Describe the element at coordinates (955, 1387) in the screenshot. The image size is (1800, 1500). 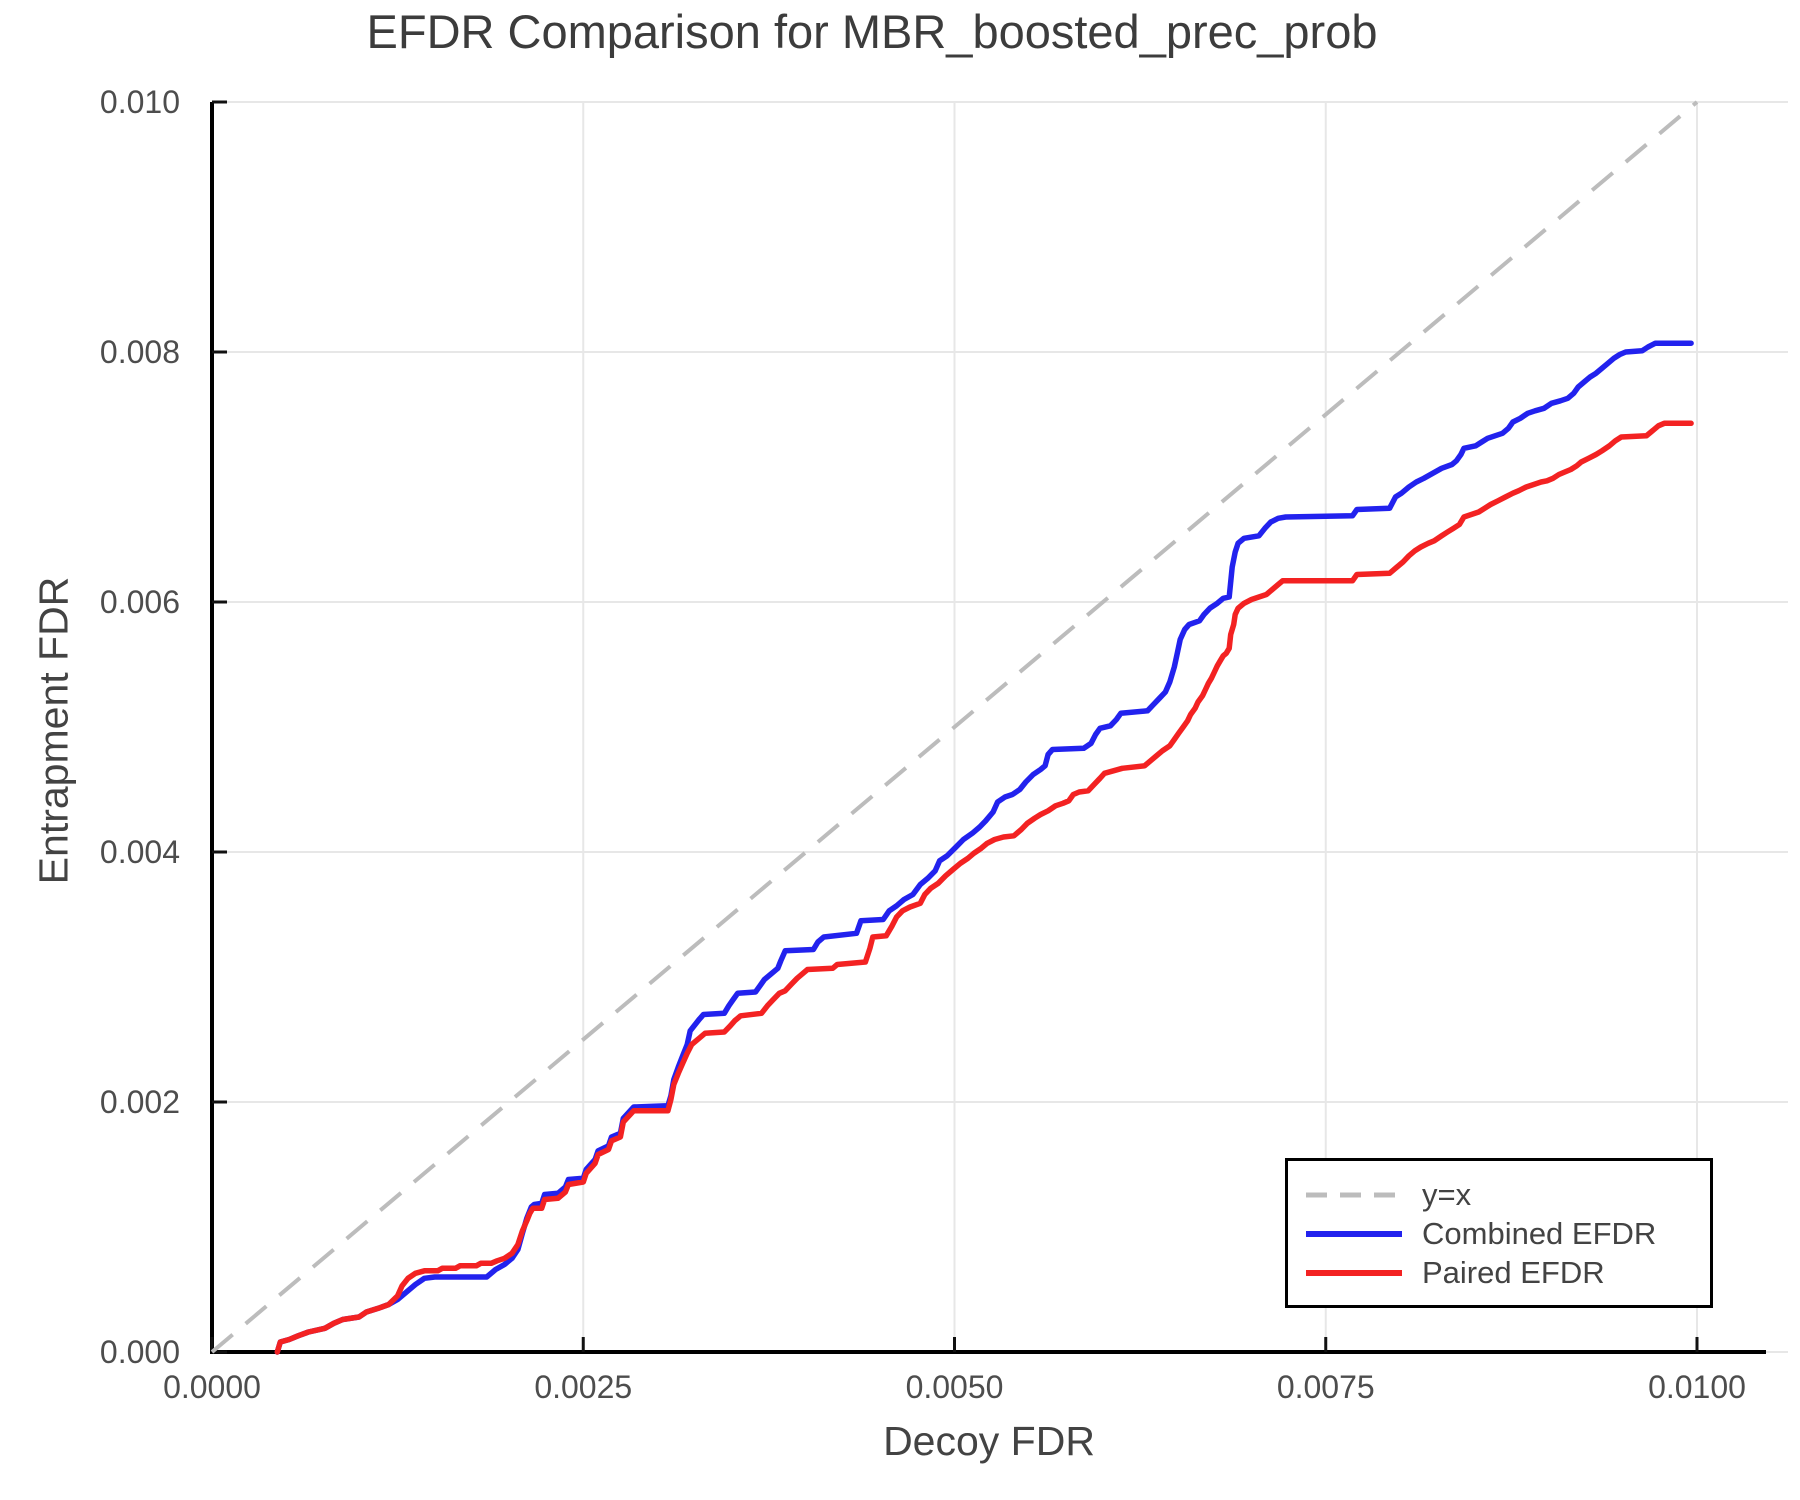
I see `x-tick-label: 0.0050` at that location.